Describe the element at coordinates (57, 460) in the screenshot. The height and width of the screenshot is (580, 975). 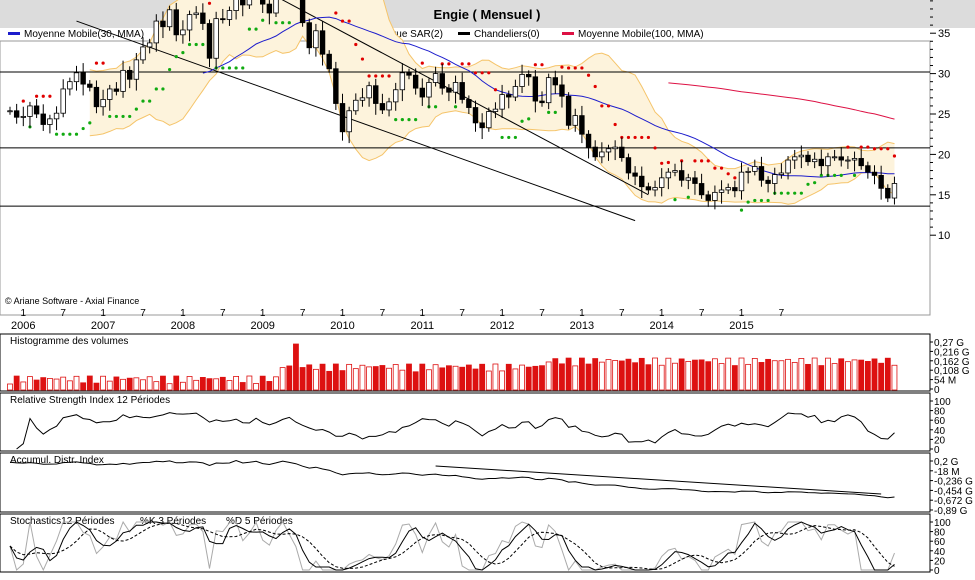
I see `adi-title: Accumul. Distr. Index` at that location.